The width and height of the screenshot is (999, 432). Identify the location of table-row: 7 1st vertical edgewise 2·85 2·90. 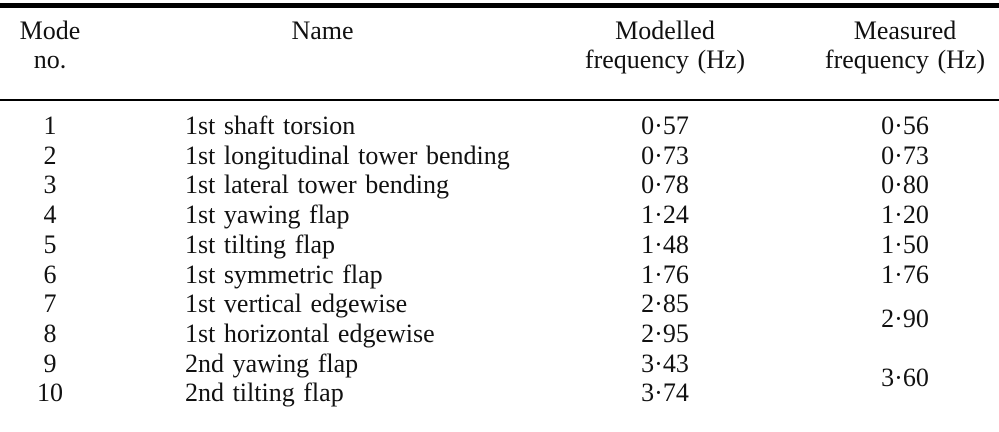
(499, 311).